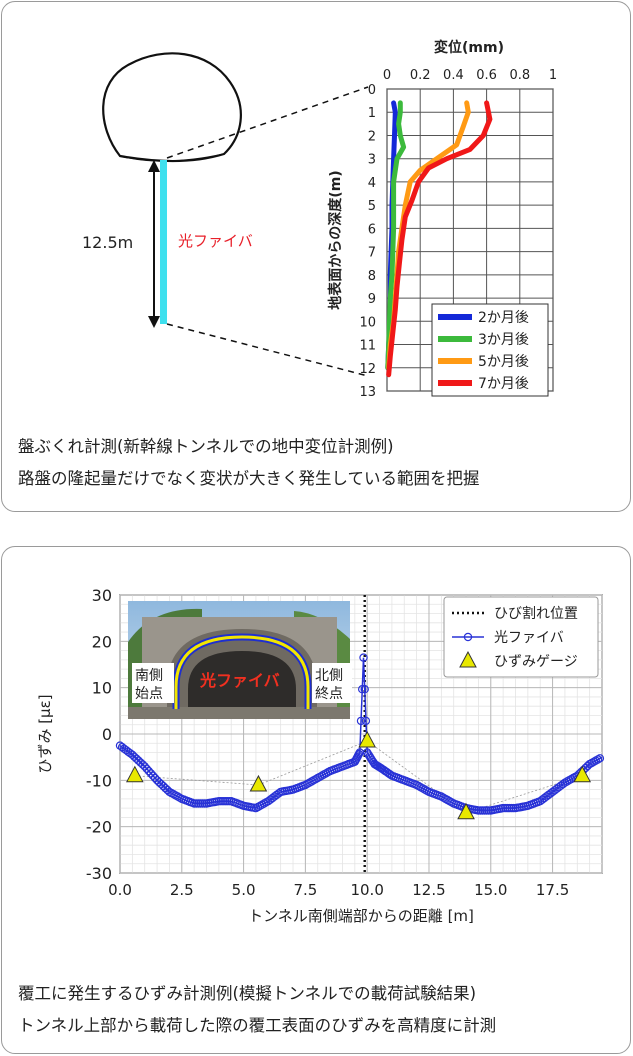 This screenshot has width=633, height=1056. Describe the element at coordinates (372, 206) in the screenshot. I see `y-tick-label: 5` at that location.